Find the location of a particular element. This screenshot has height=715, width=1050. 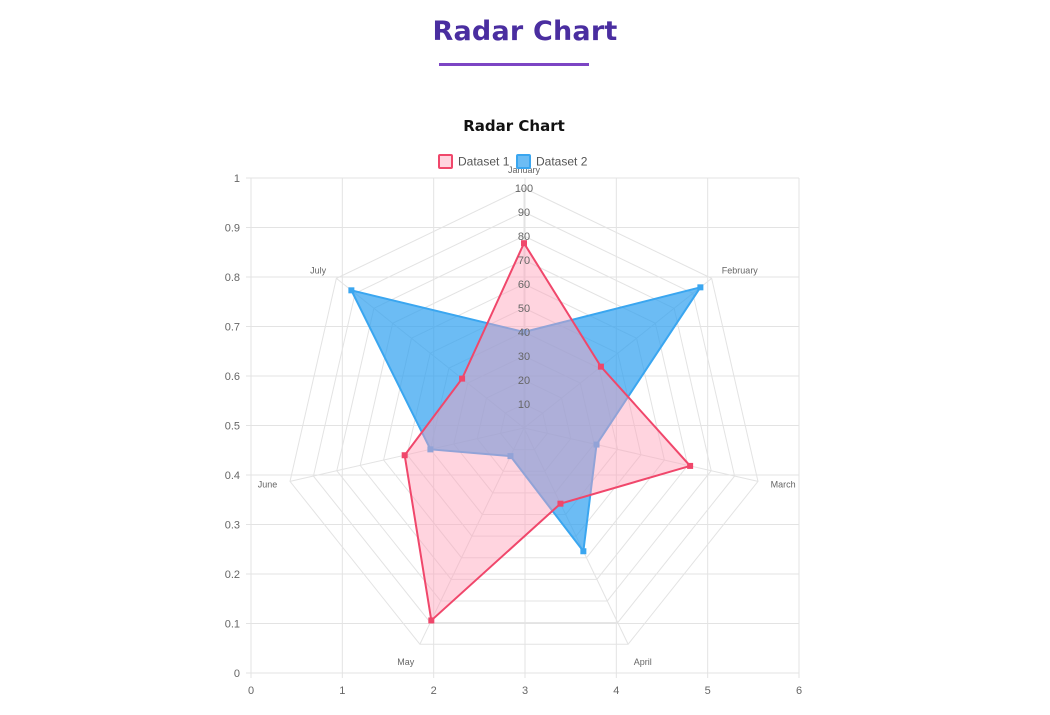

heading-underline is located at coordinates (514, 64).